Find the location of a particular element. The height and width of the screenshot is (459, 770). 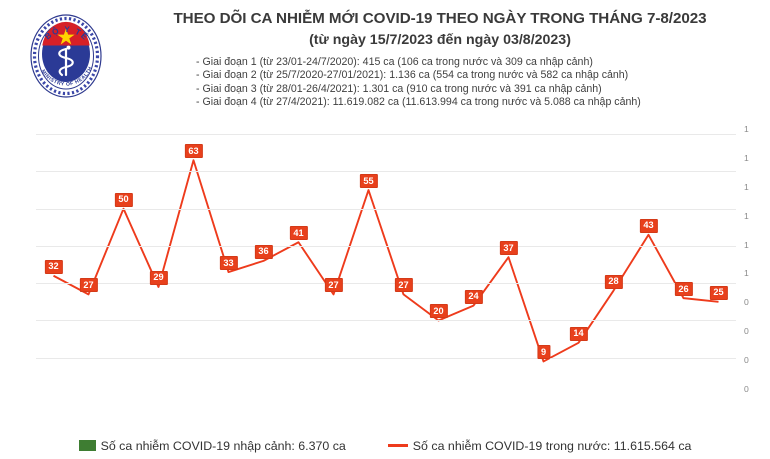

page-subtitle: (từ ngày 15/7/2023 đến ngày 03/8/2023) is located at coordinates (440, 40).